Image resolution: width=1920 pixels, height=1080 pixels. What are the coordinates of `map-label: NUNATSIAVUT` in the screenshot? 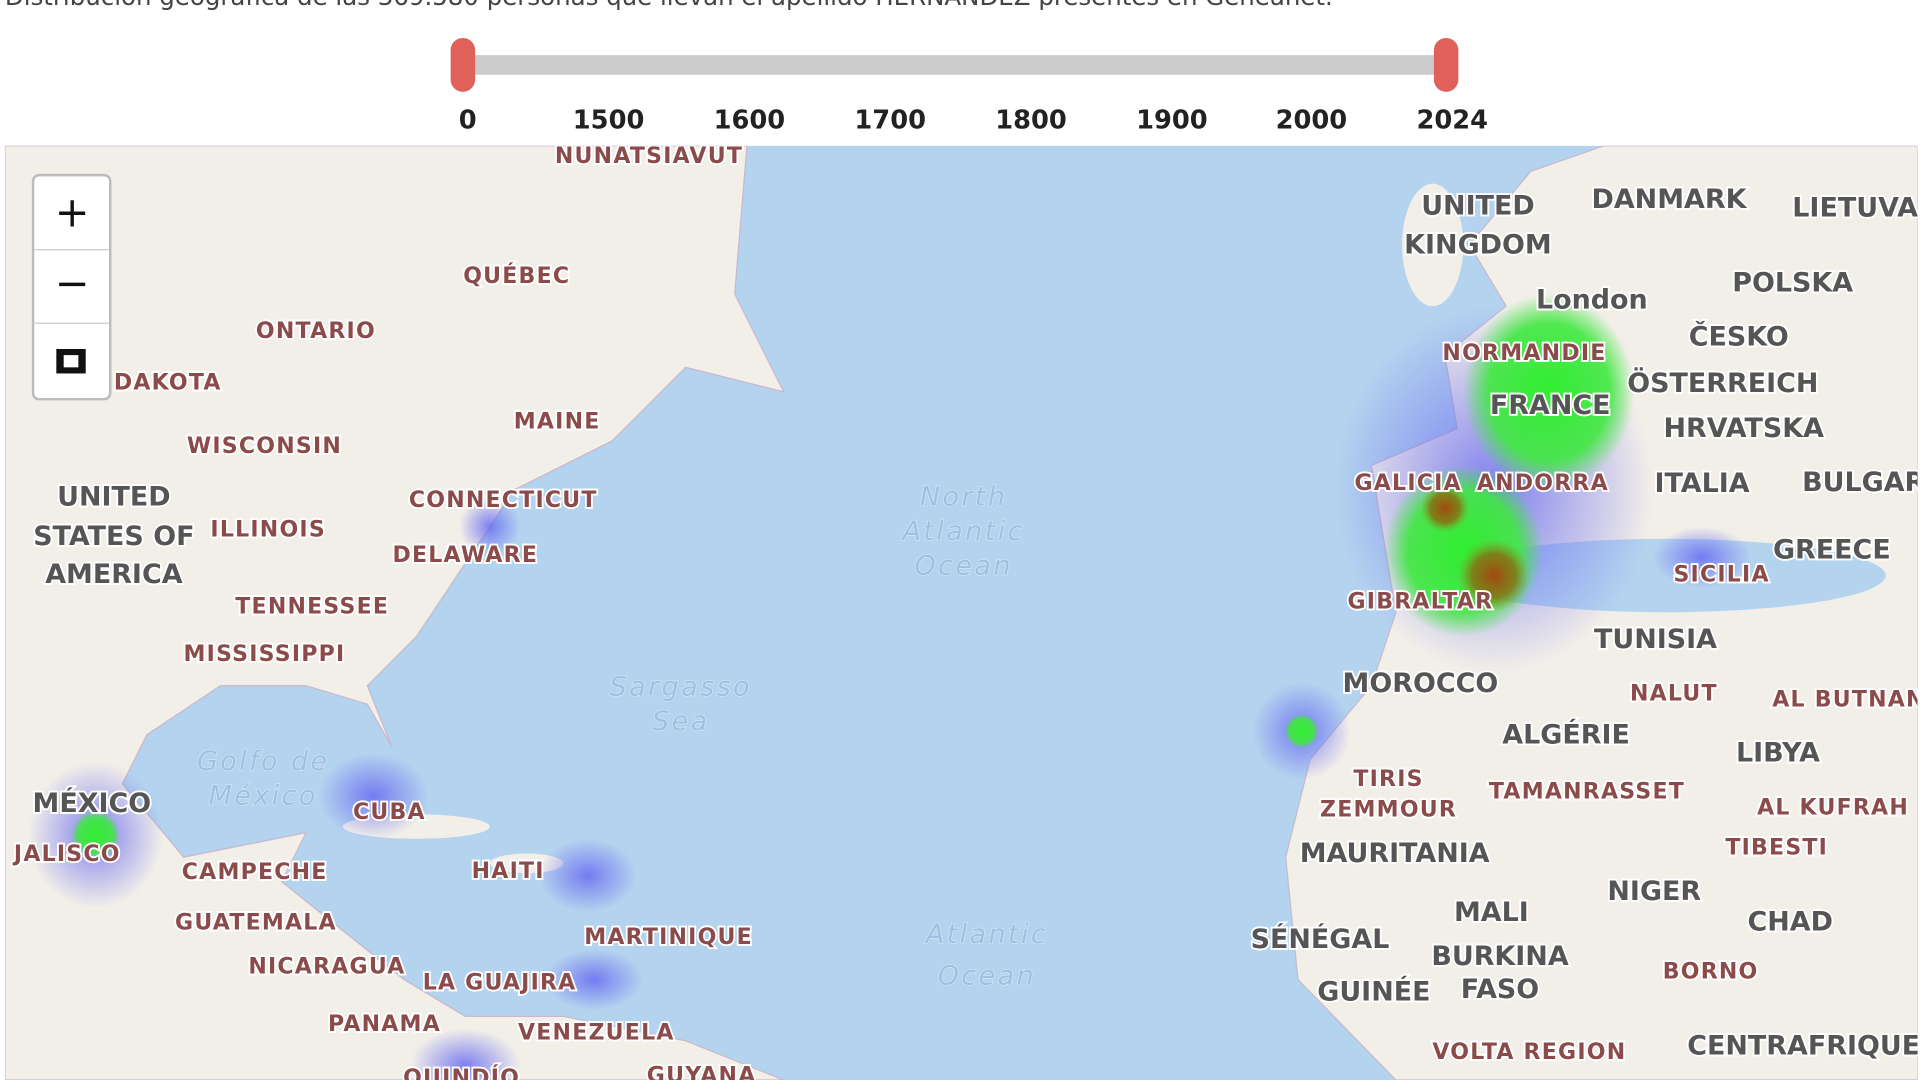 It's located at (649, 156).